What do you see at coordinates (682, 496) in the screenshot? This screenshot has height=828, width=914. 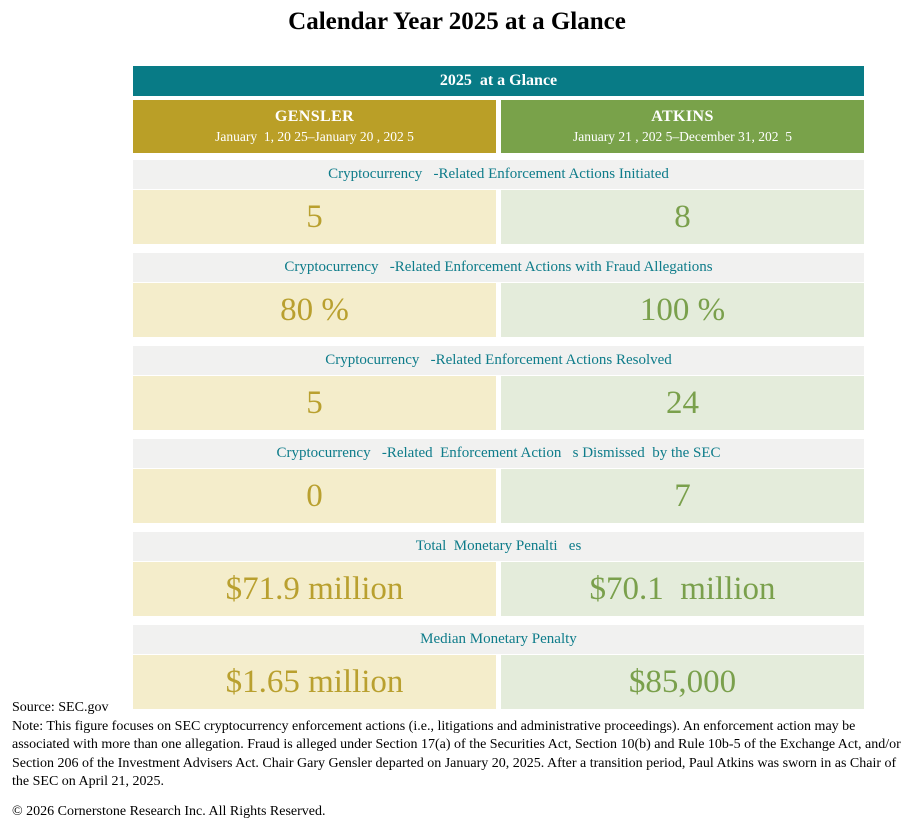 I see `value-atkins: 7` at bounding box center [682, 496].